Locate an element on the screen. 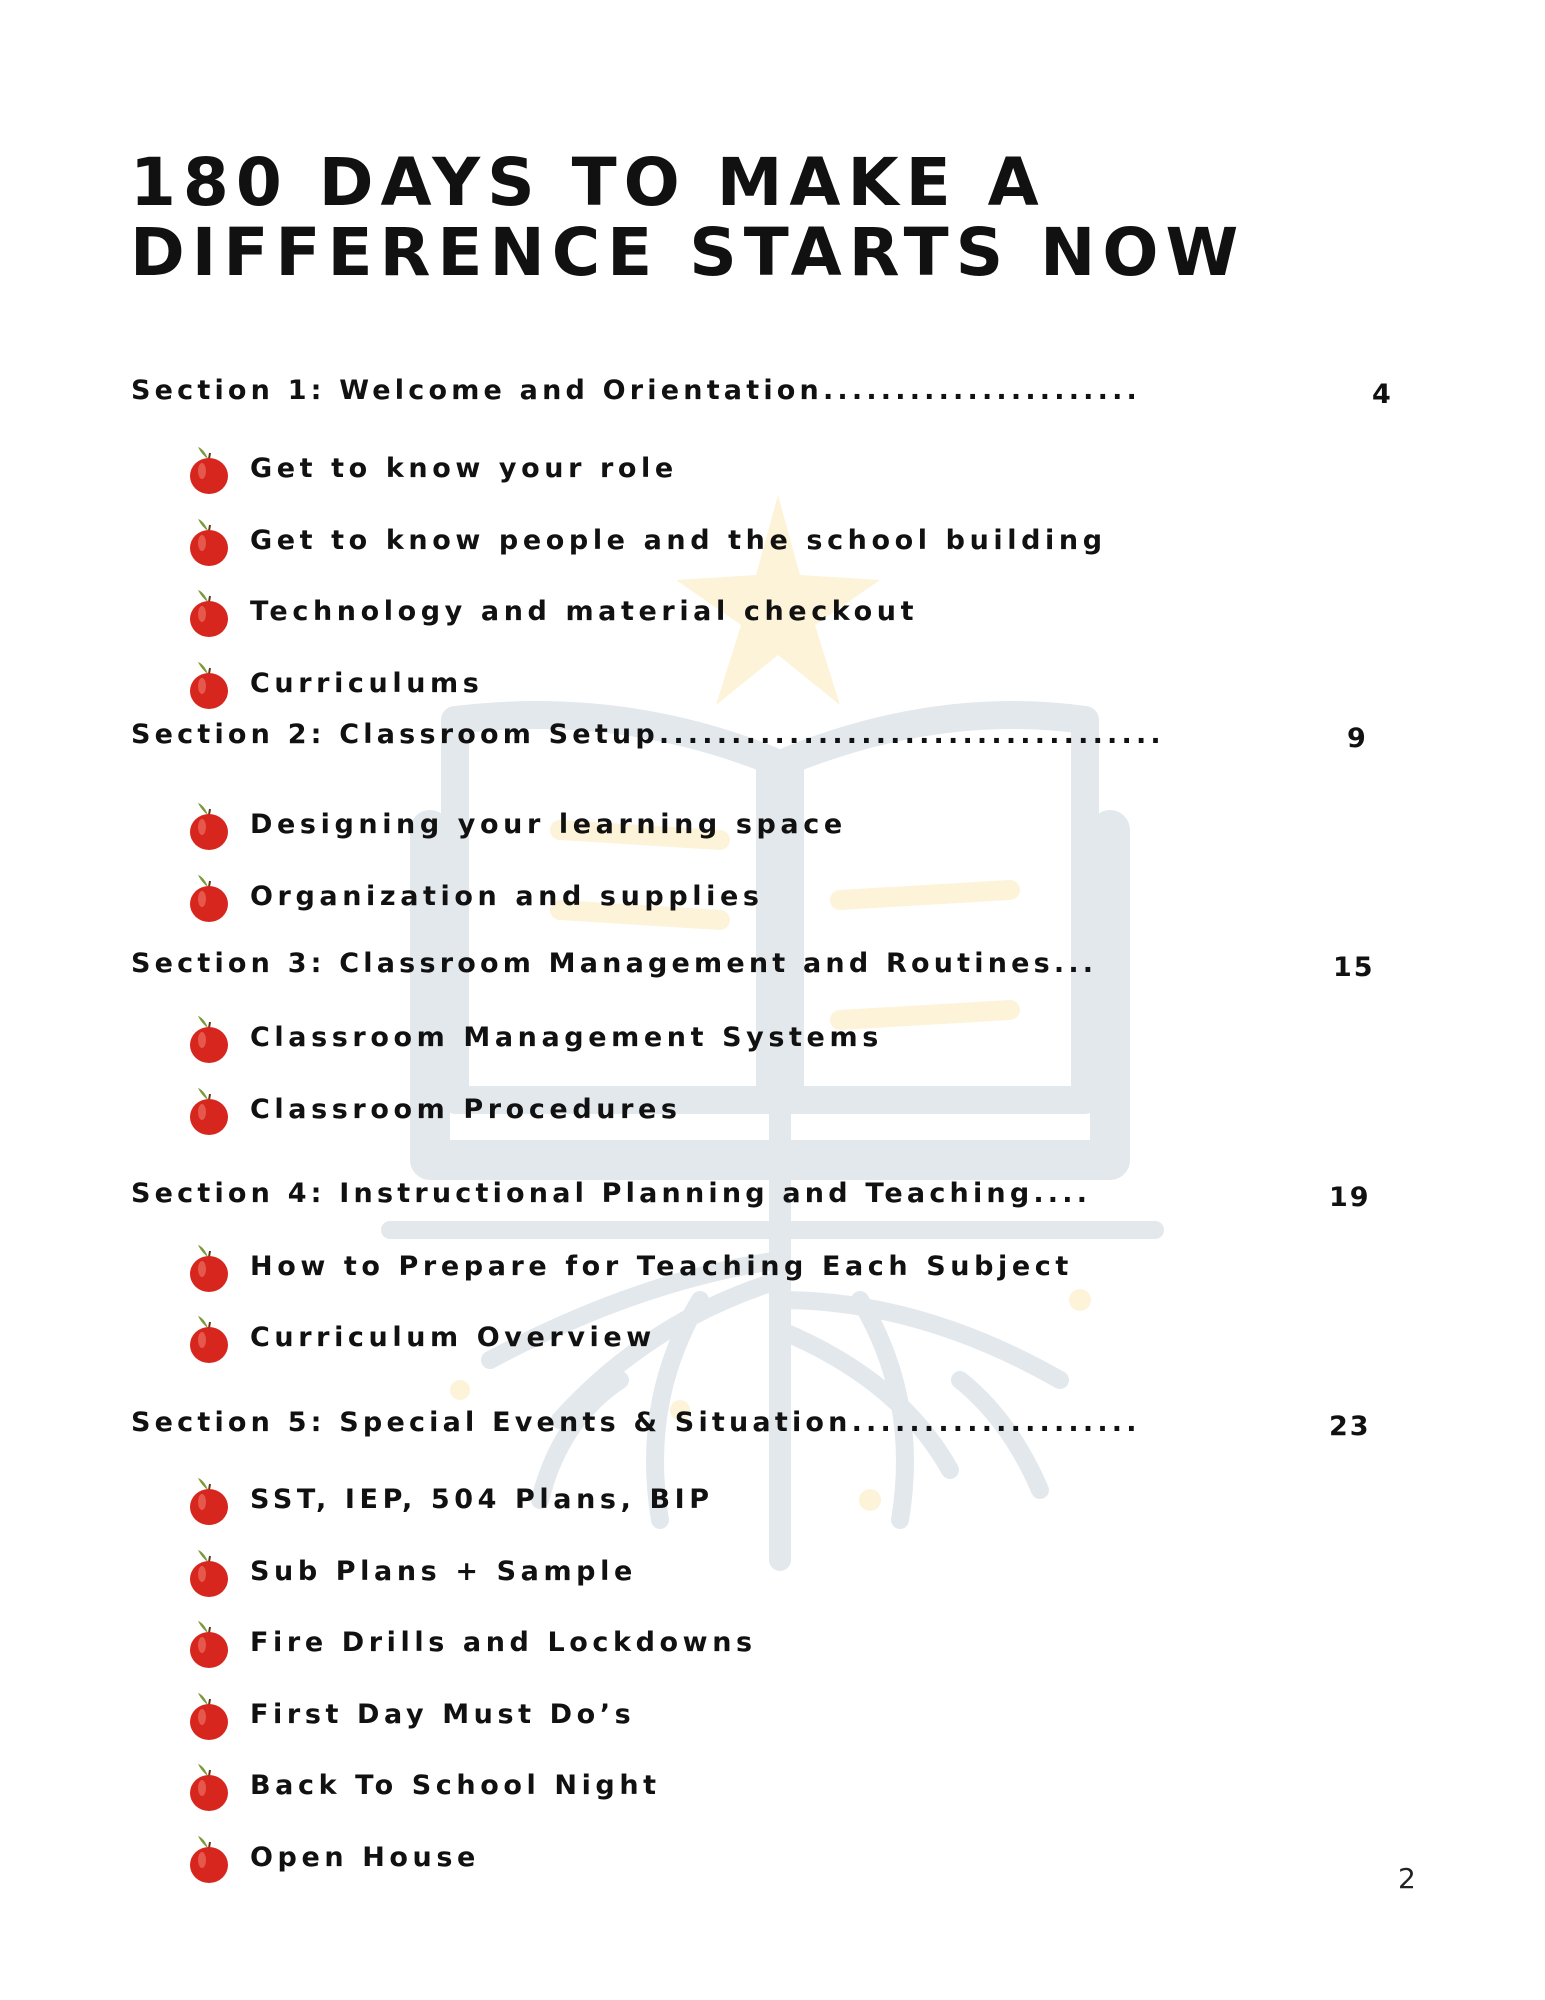 The width and height of the screenshot is (1545, 2000). toc-item: Sub Plans + Sample is located at coordinates (772, 1573).